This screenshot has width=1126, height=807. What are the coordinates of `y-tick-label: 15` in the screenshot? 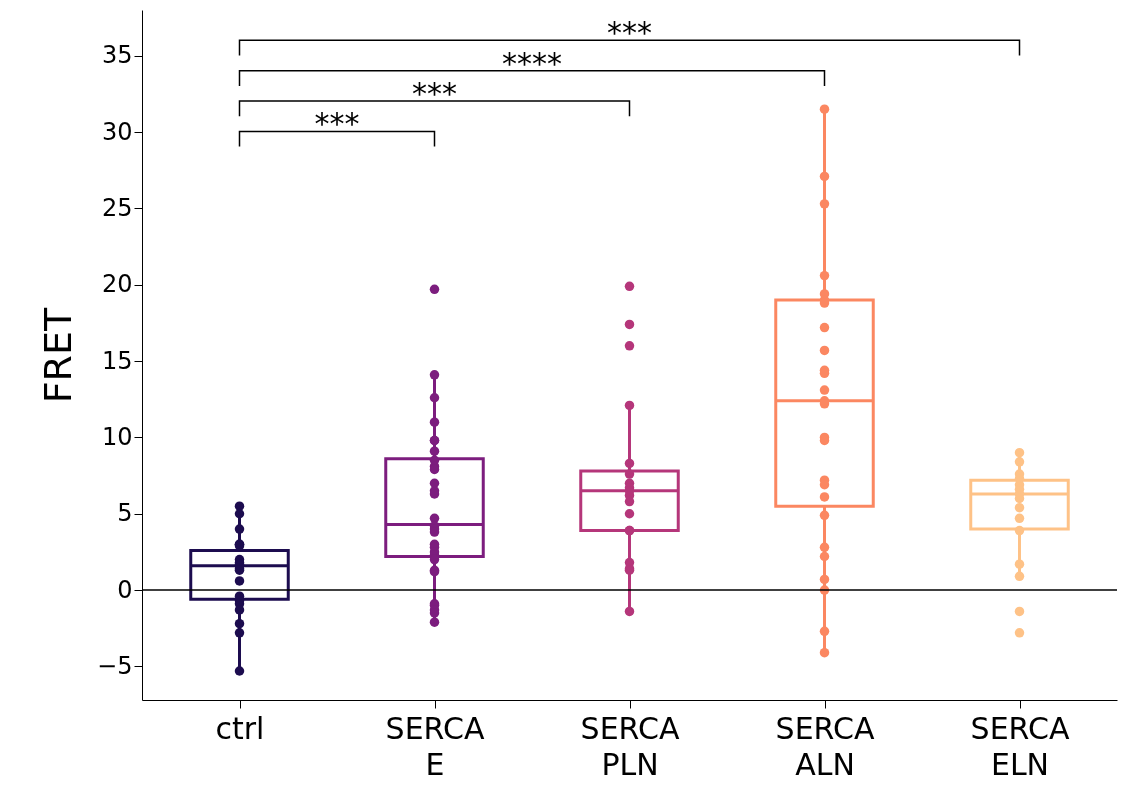 It's located at (117, 360).